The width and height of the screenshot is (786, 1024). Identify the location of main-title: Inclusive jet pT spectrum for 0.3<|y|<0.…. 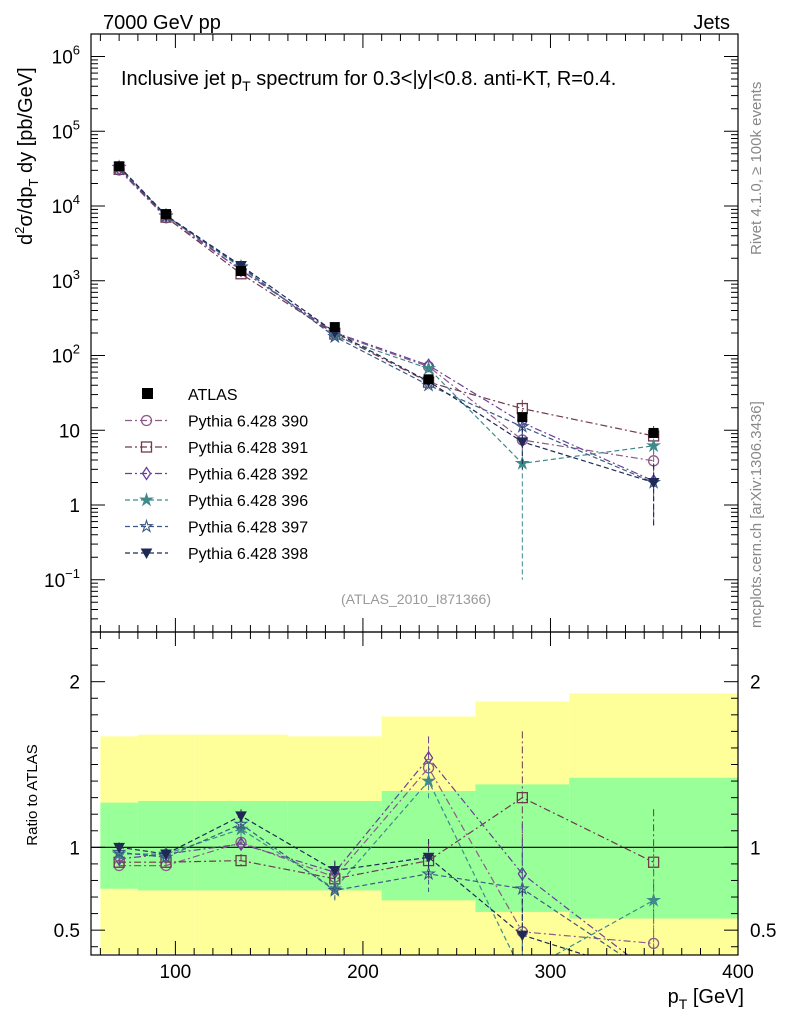
(368, 81).